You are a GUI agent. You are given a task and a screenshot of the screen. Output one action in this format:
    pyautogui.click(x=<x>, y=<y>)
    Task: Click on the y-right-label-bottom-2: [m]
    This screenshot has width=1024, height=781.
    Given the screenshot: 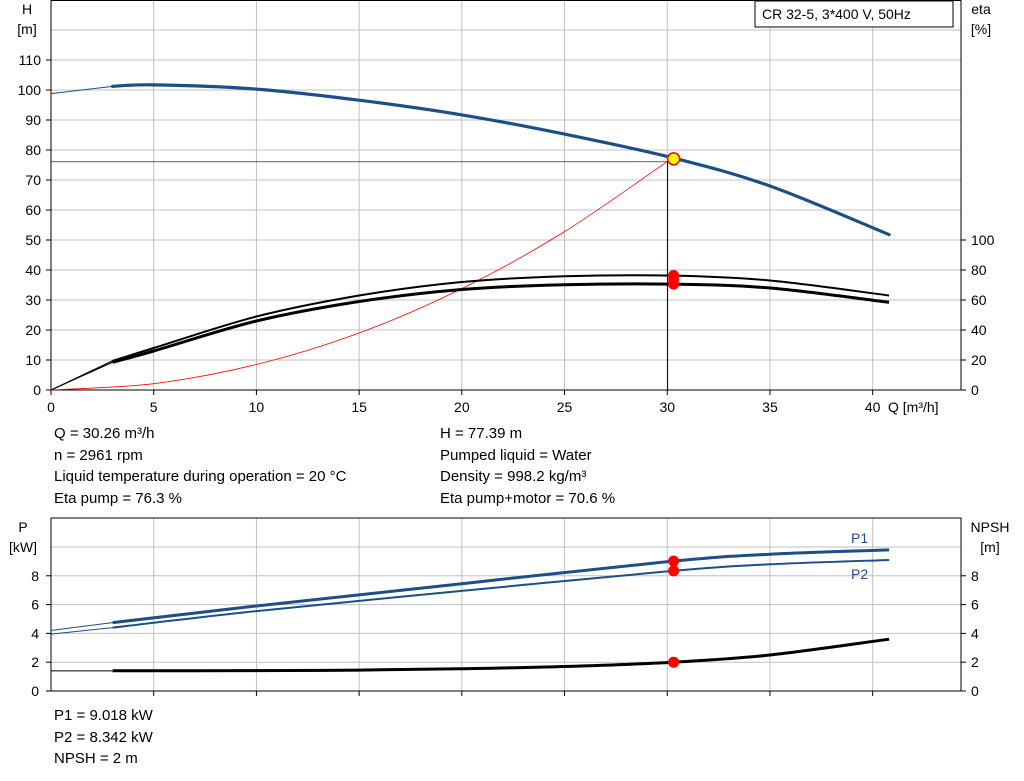 What is the action you would take?
    pyautogui.click(x=989, y=547)
    